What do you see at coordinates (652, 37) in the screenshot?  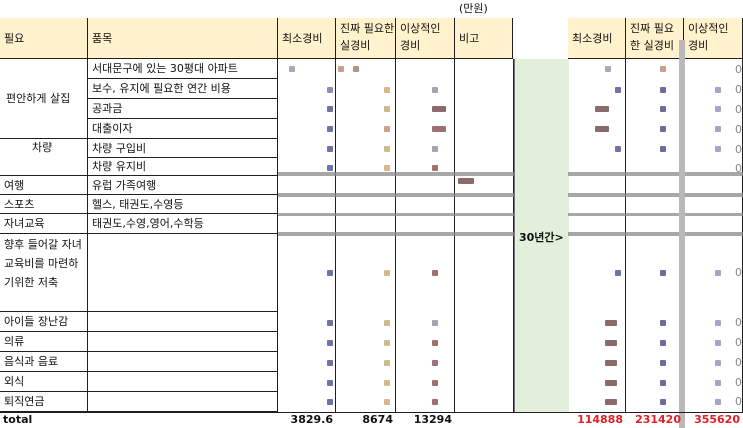 I see `header-real-30y-label: 진짜 필요한 실경비` at bounding box center [652, 37].